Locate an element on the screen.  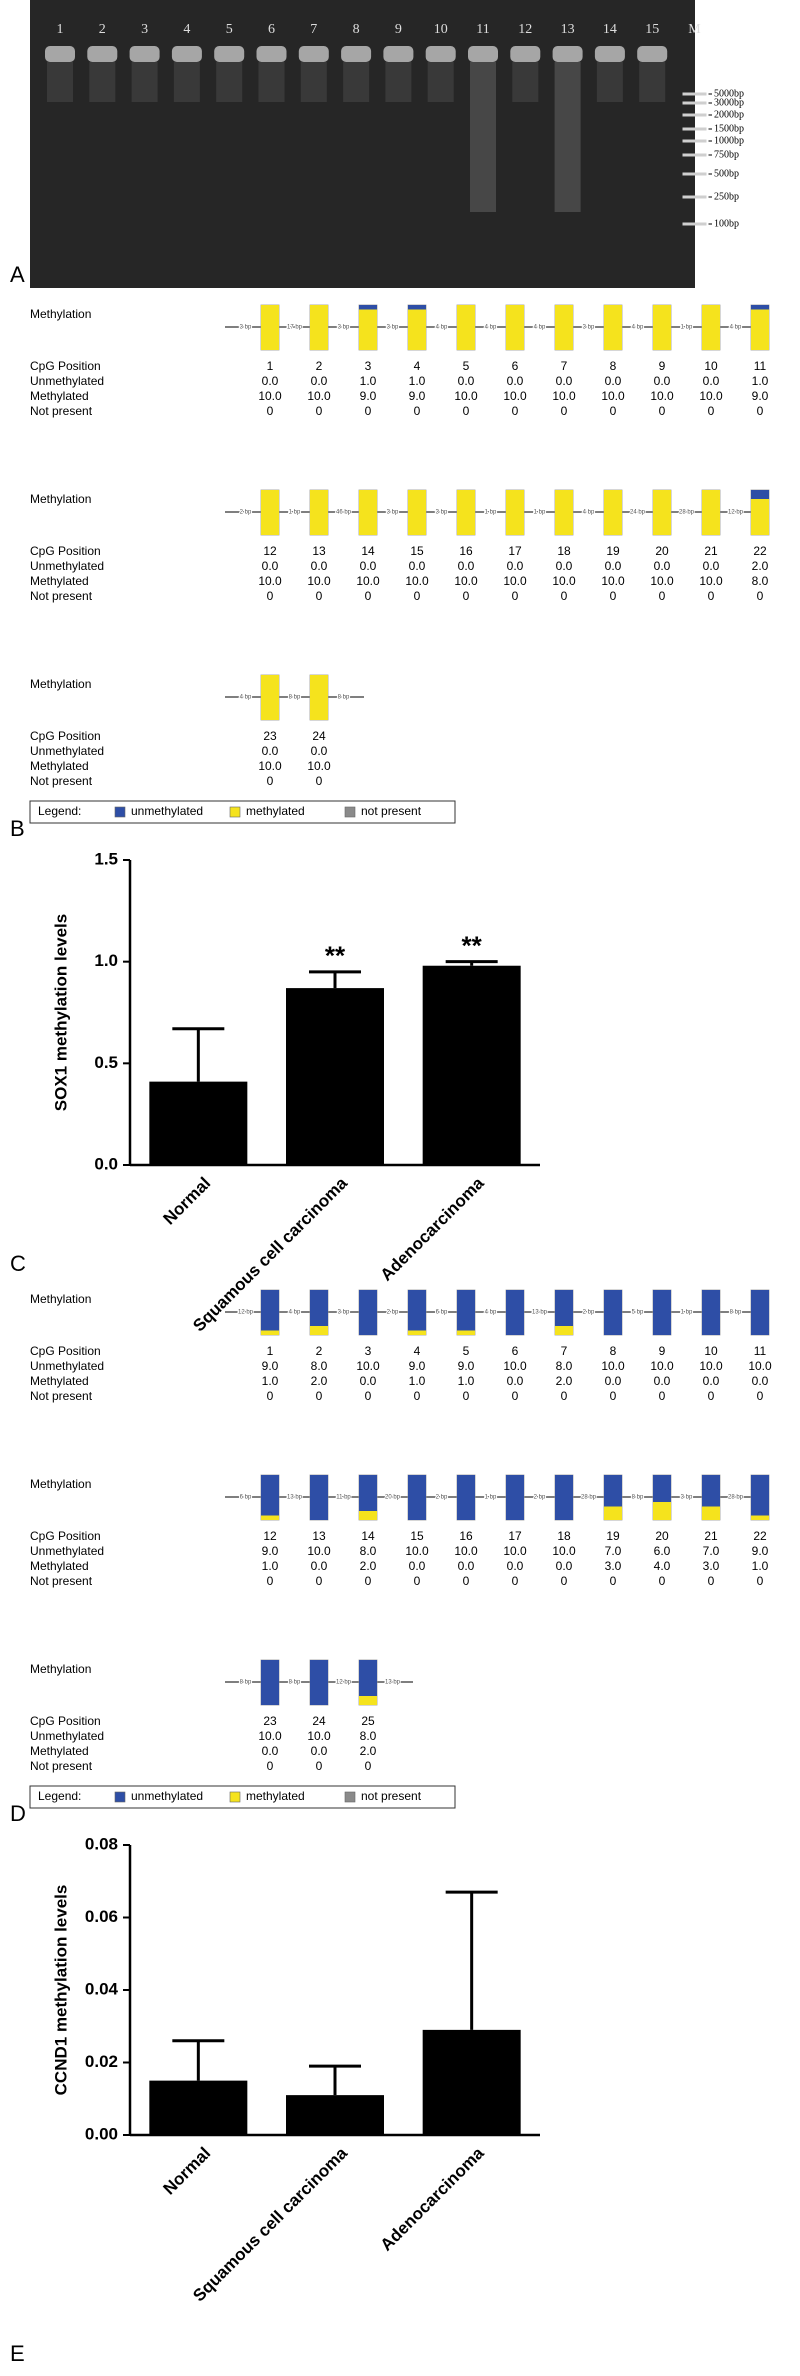
cell-value: 14 is located at coordinates (368, 551).